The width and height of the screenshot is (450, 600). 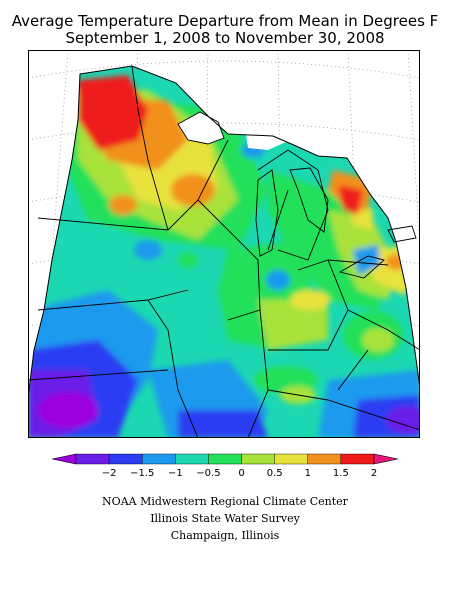 I want to click on legend-tick-label: 0, so click(x=241, y=473).